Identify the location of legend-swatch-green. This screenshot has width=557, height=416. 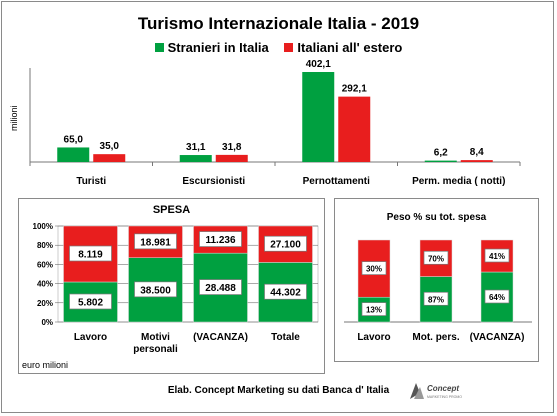
(159, 47).